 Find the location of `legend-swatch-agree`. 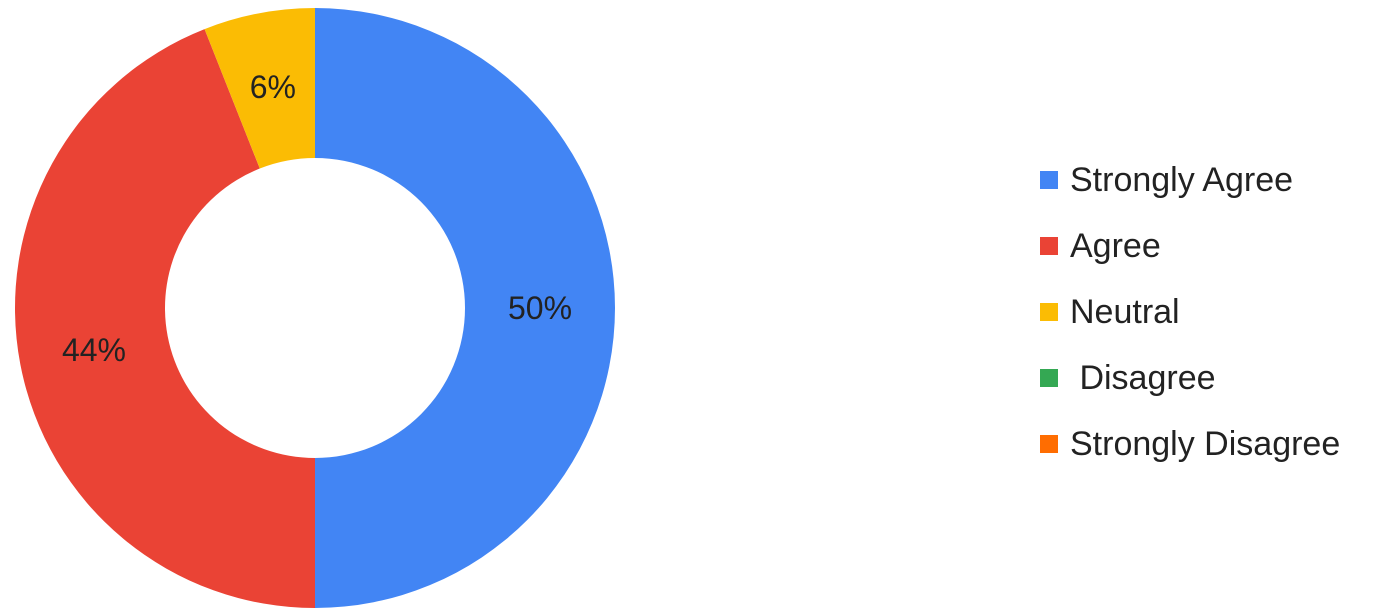

legend-swatch-agree is located at coordinates (1049, 246).